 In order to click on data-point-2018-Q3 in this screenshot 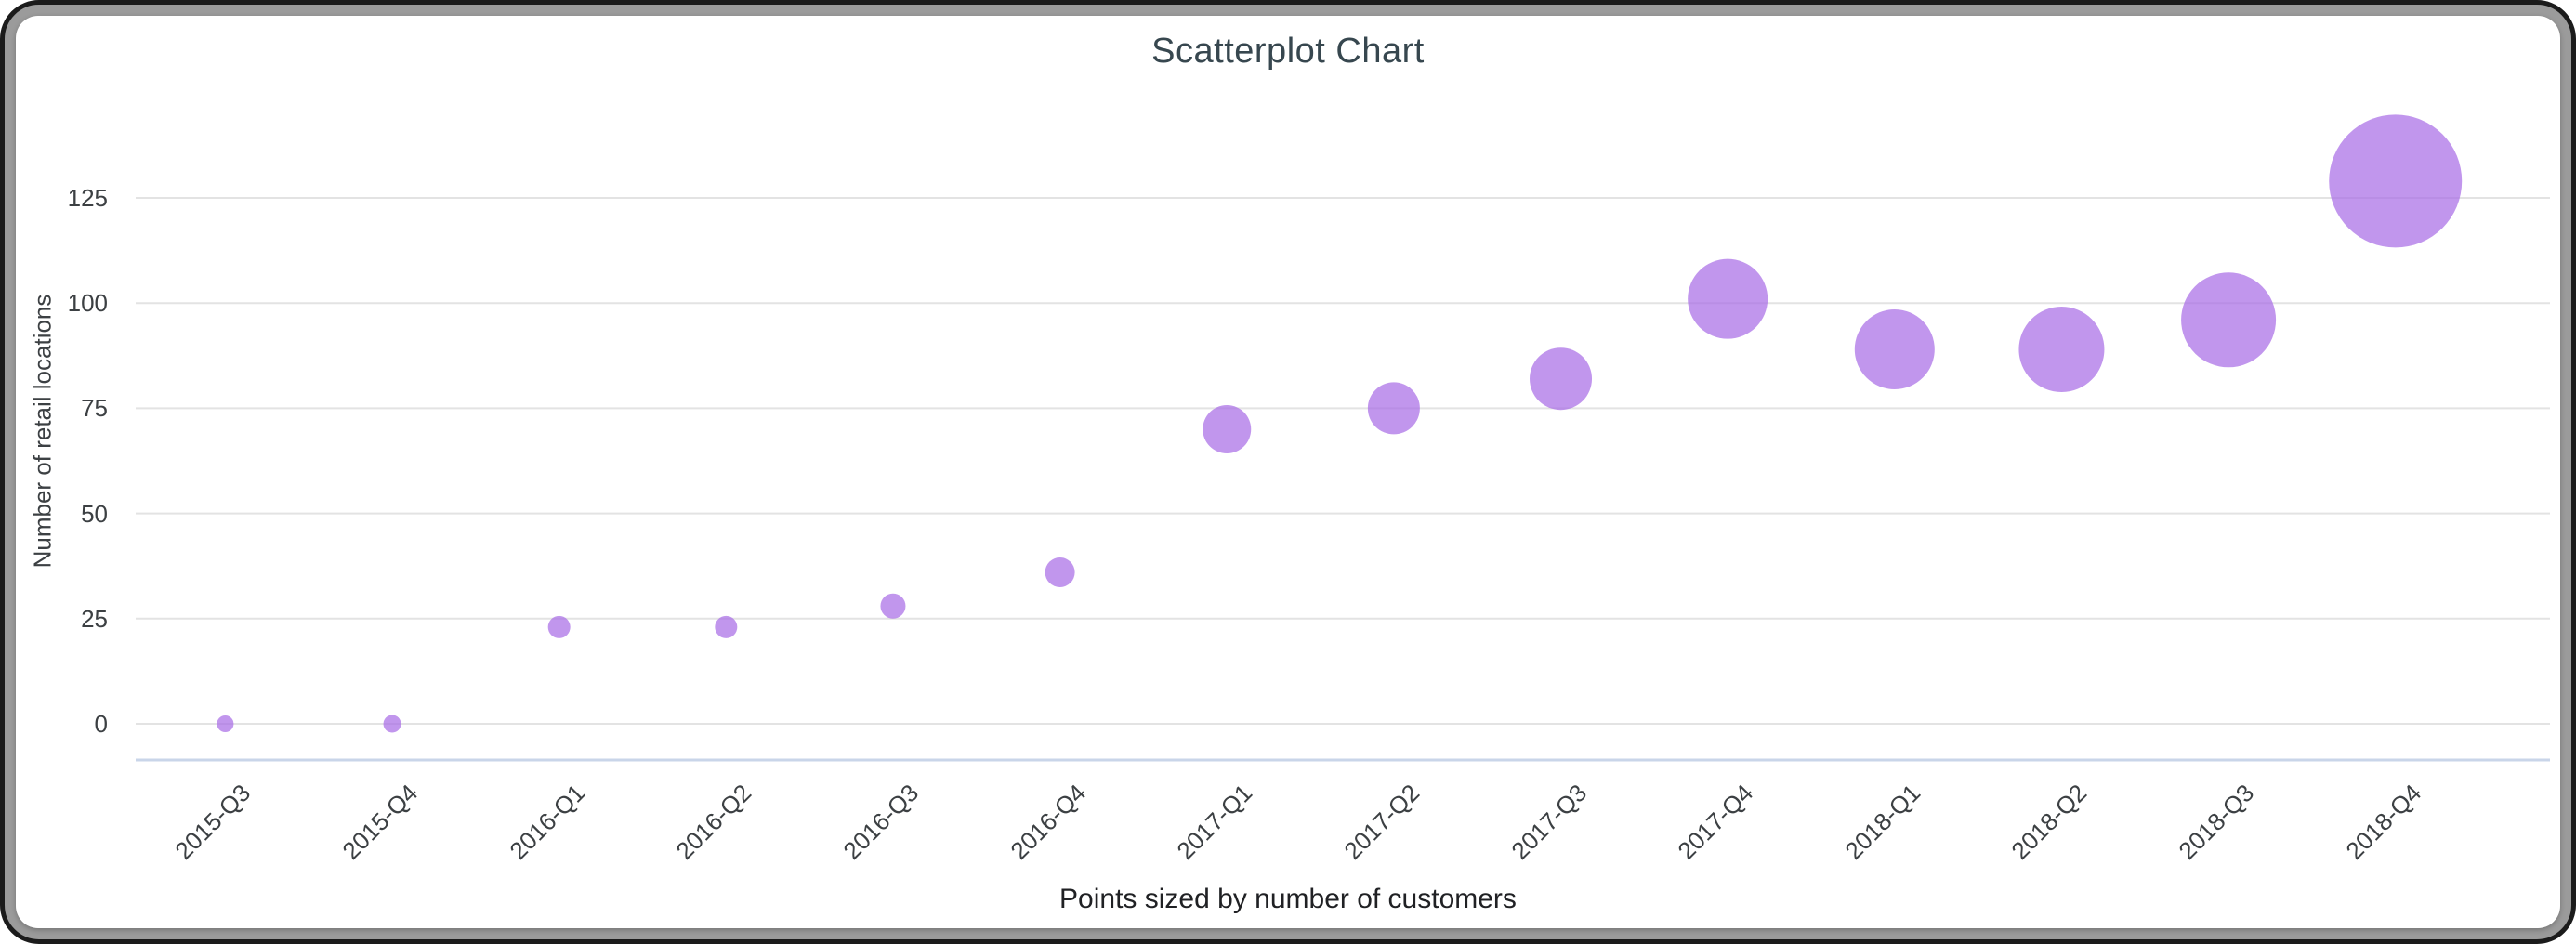, I will do `click(2229, 320)`.